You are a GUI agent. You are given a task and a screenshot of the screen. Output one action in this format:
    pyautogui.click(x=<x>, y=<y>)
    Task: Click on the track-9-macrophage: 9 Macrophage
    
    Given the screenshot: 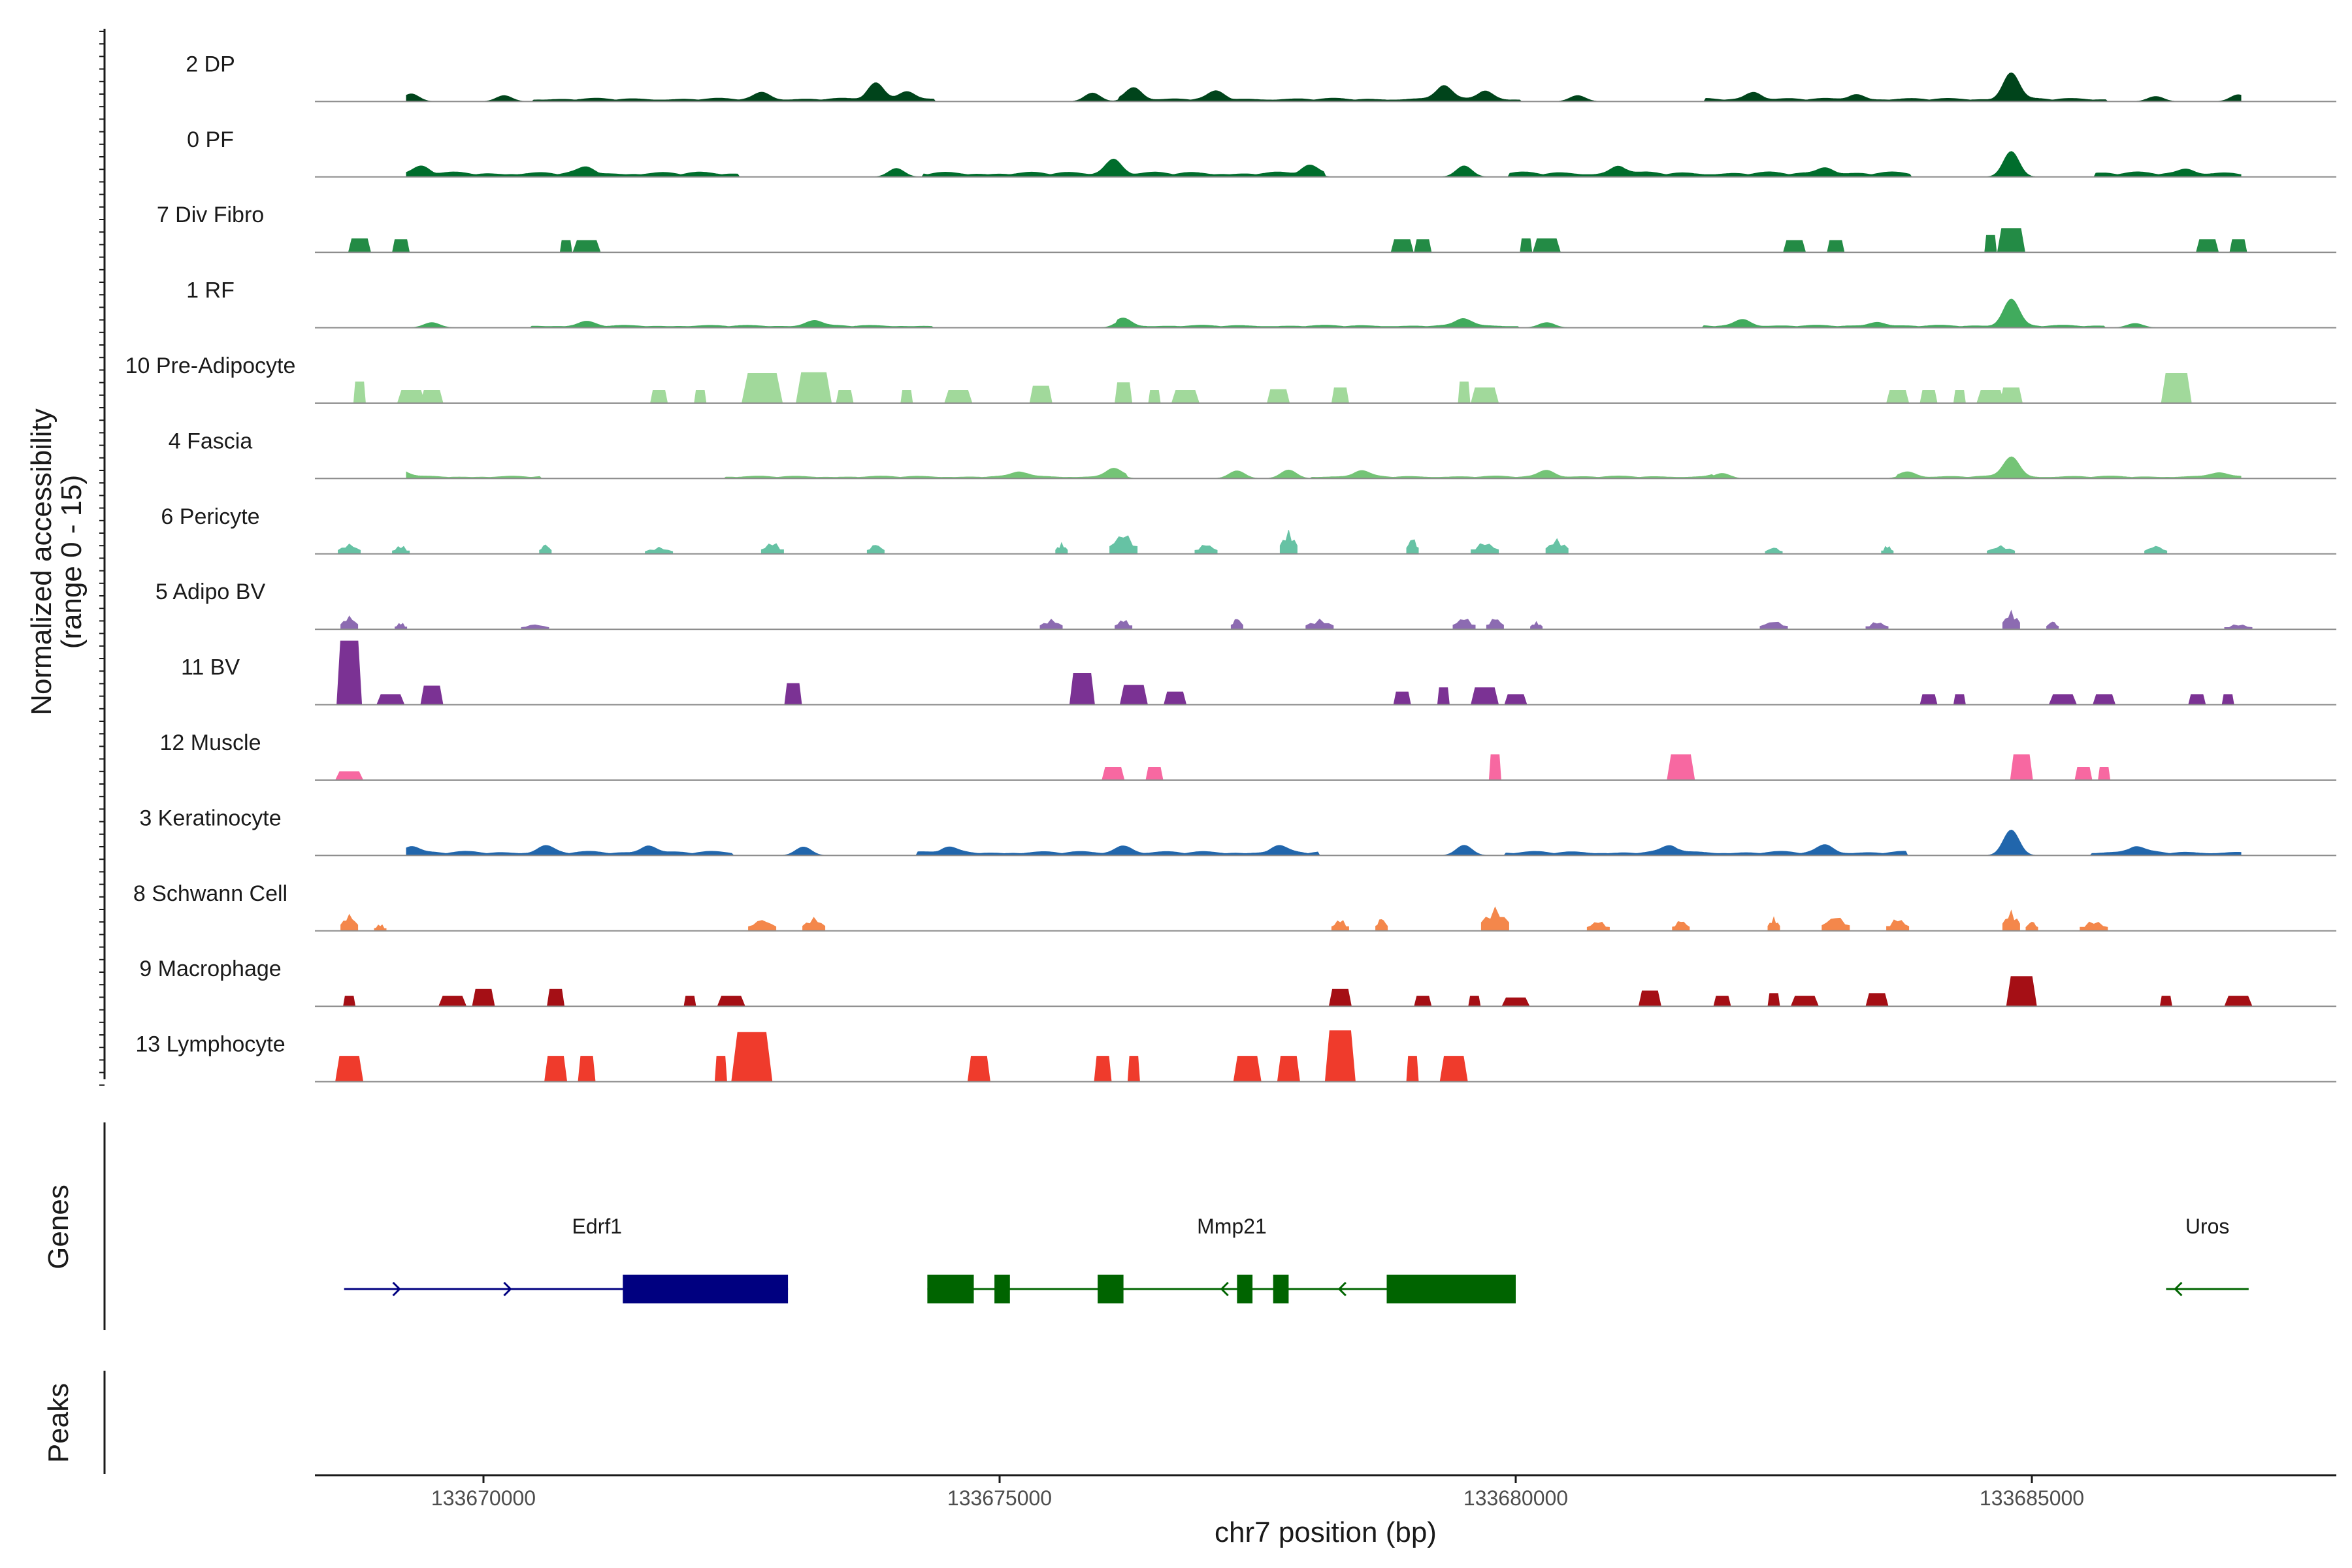 What is the action you would take?
    pyautogui.click(x=1237, y=981)
    